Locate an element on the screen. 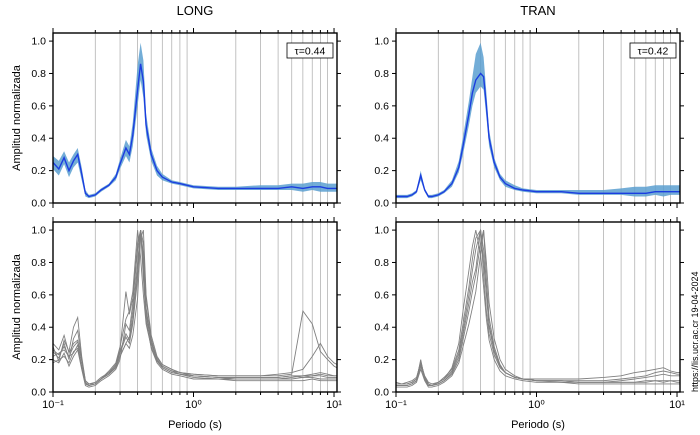 The image size is (700, 435). source-note: https://lis.ucr.ac.cr 19-04-2024 is located at coordinates (695, 331).